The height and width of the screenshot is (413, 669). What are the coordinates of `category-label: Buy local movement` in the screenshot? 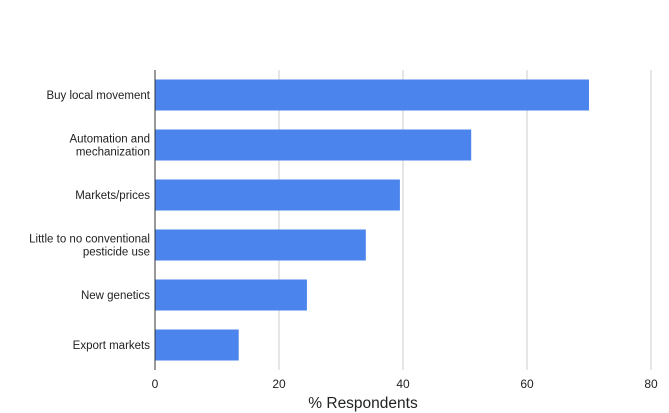 It's located at (98, 96).